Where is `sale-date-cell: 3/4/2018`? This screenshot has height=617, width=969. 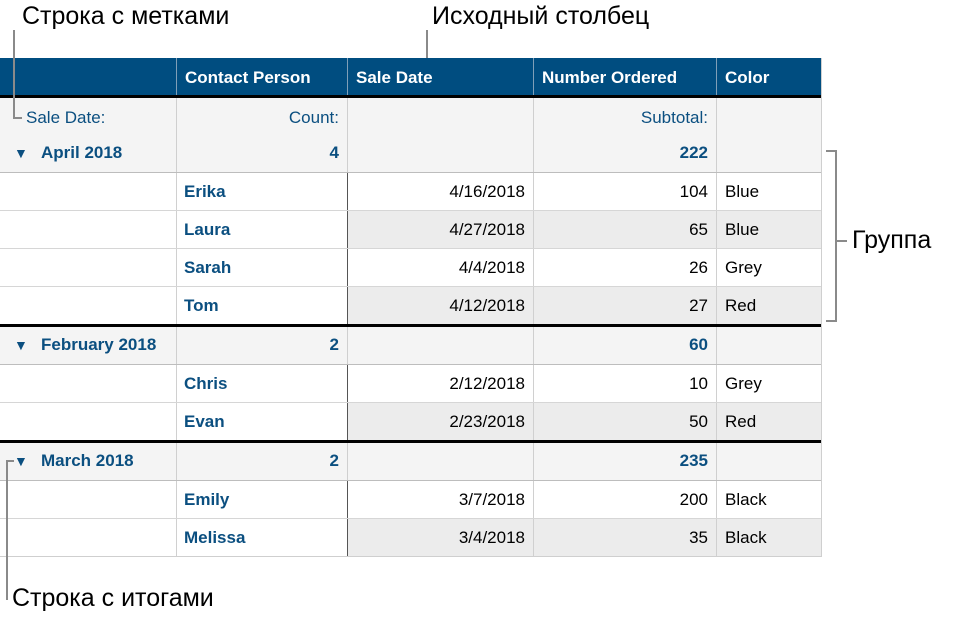
sale-date-cell: 3/4/2018 is located at coordinates (491, 537).